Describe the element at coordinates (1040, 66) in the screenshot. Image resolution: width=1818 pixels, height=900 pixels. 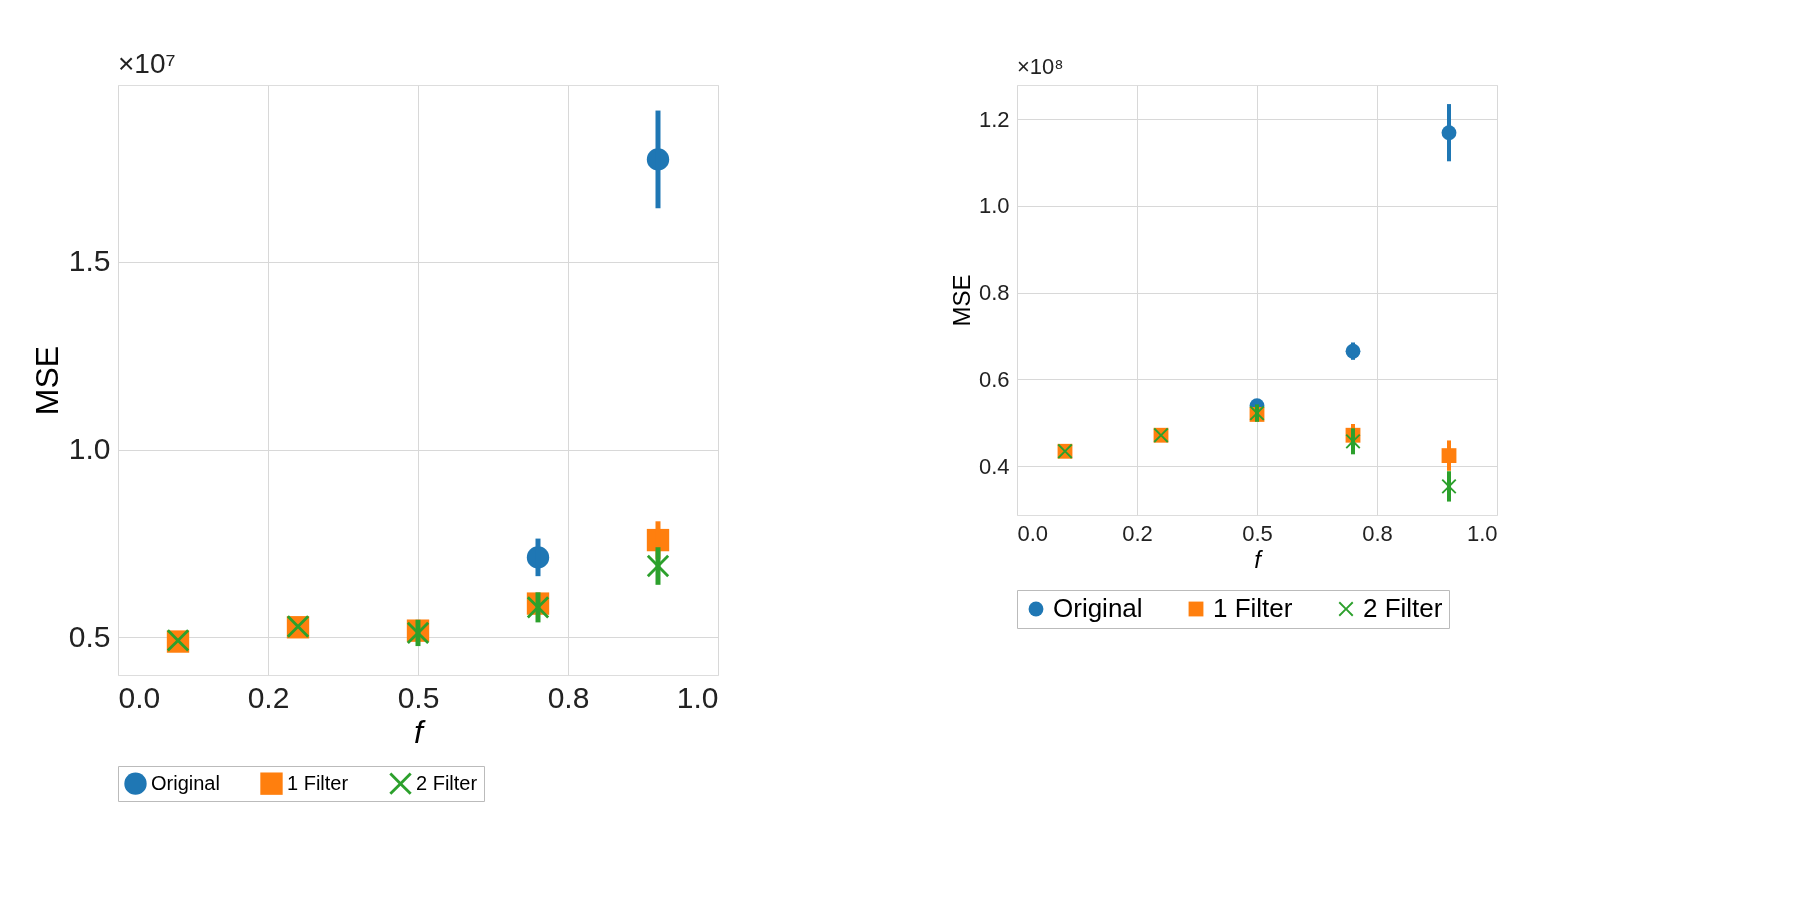
I see `text: ×10⁸` at that location.